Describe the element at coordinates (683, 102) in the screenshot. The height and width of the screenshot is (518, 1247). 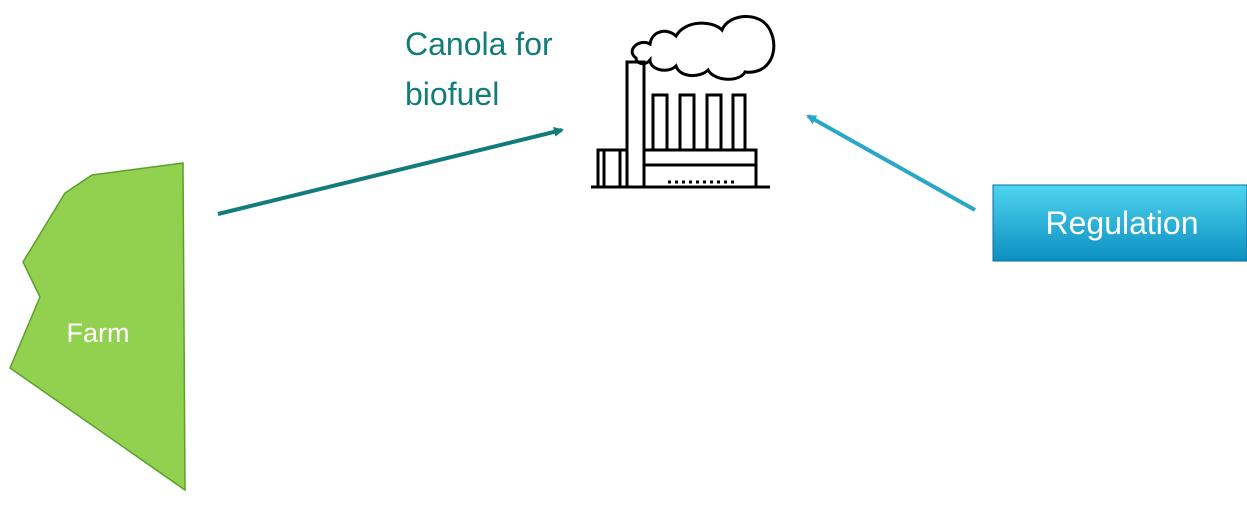
I see `factory-icon` at that location.